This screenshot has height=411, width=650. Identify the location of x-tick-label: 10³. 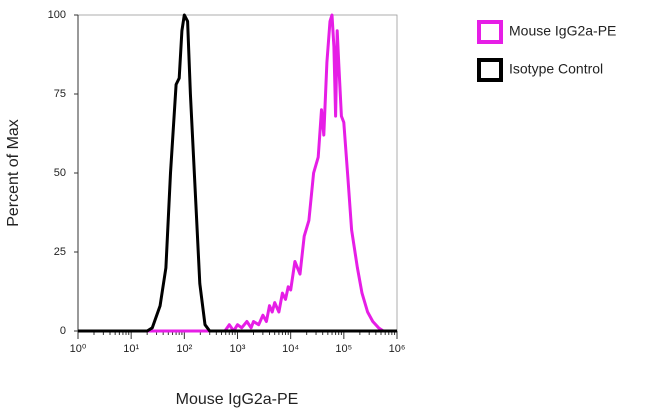
(238, 349).